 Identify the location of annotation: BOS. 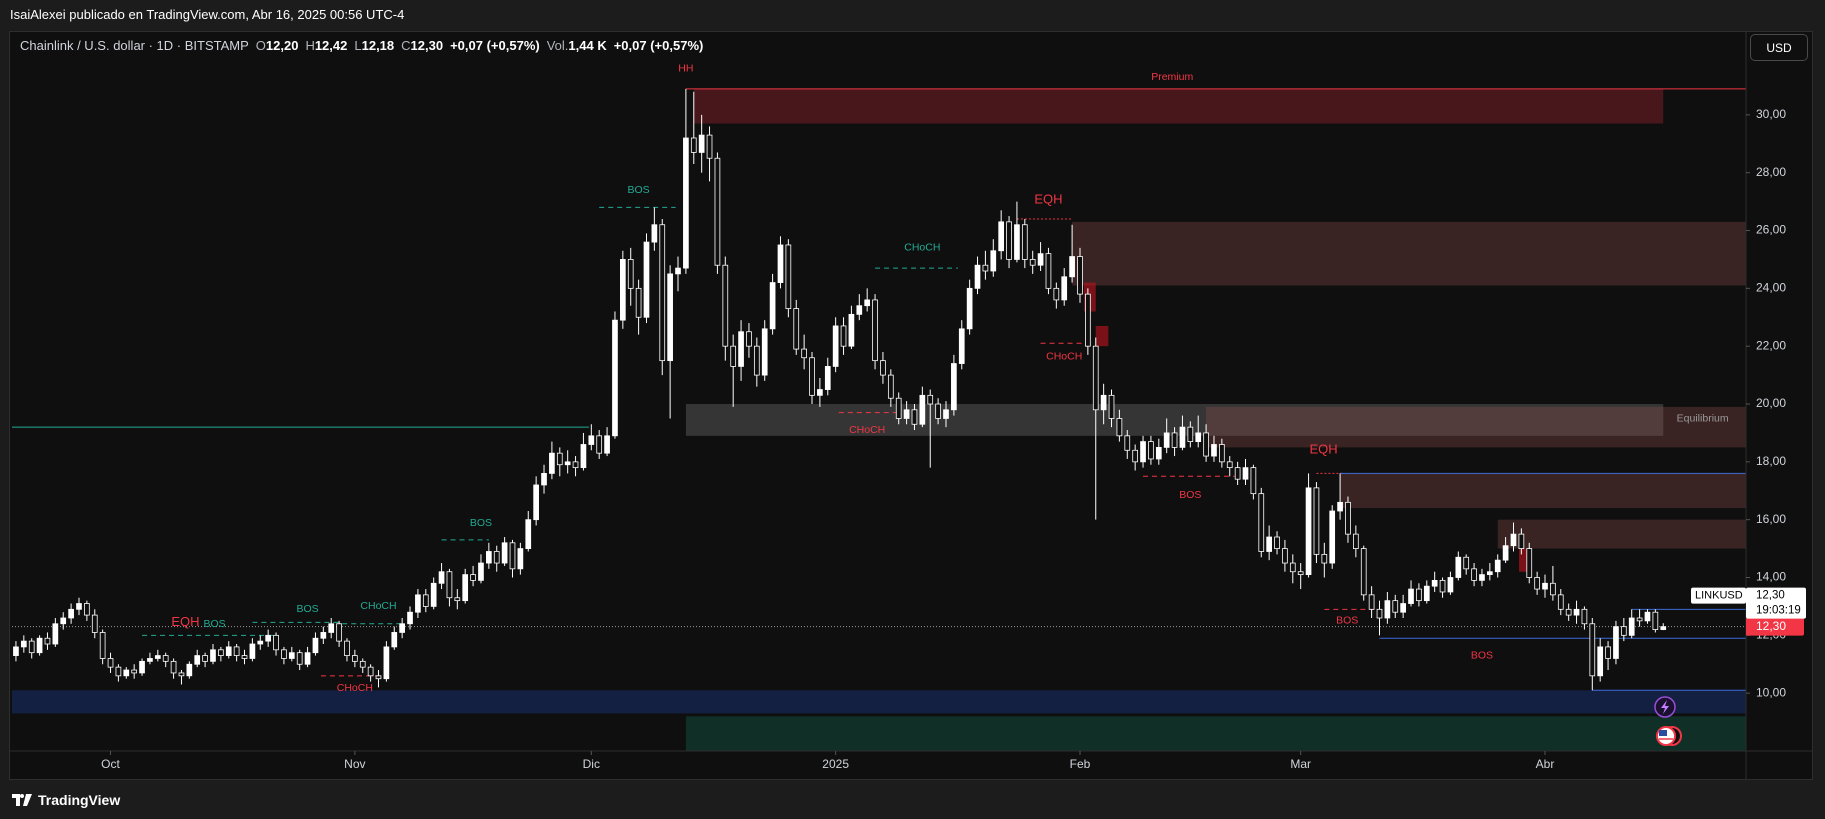
(307, 609).